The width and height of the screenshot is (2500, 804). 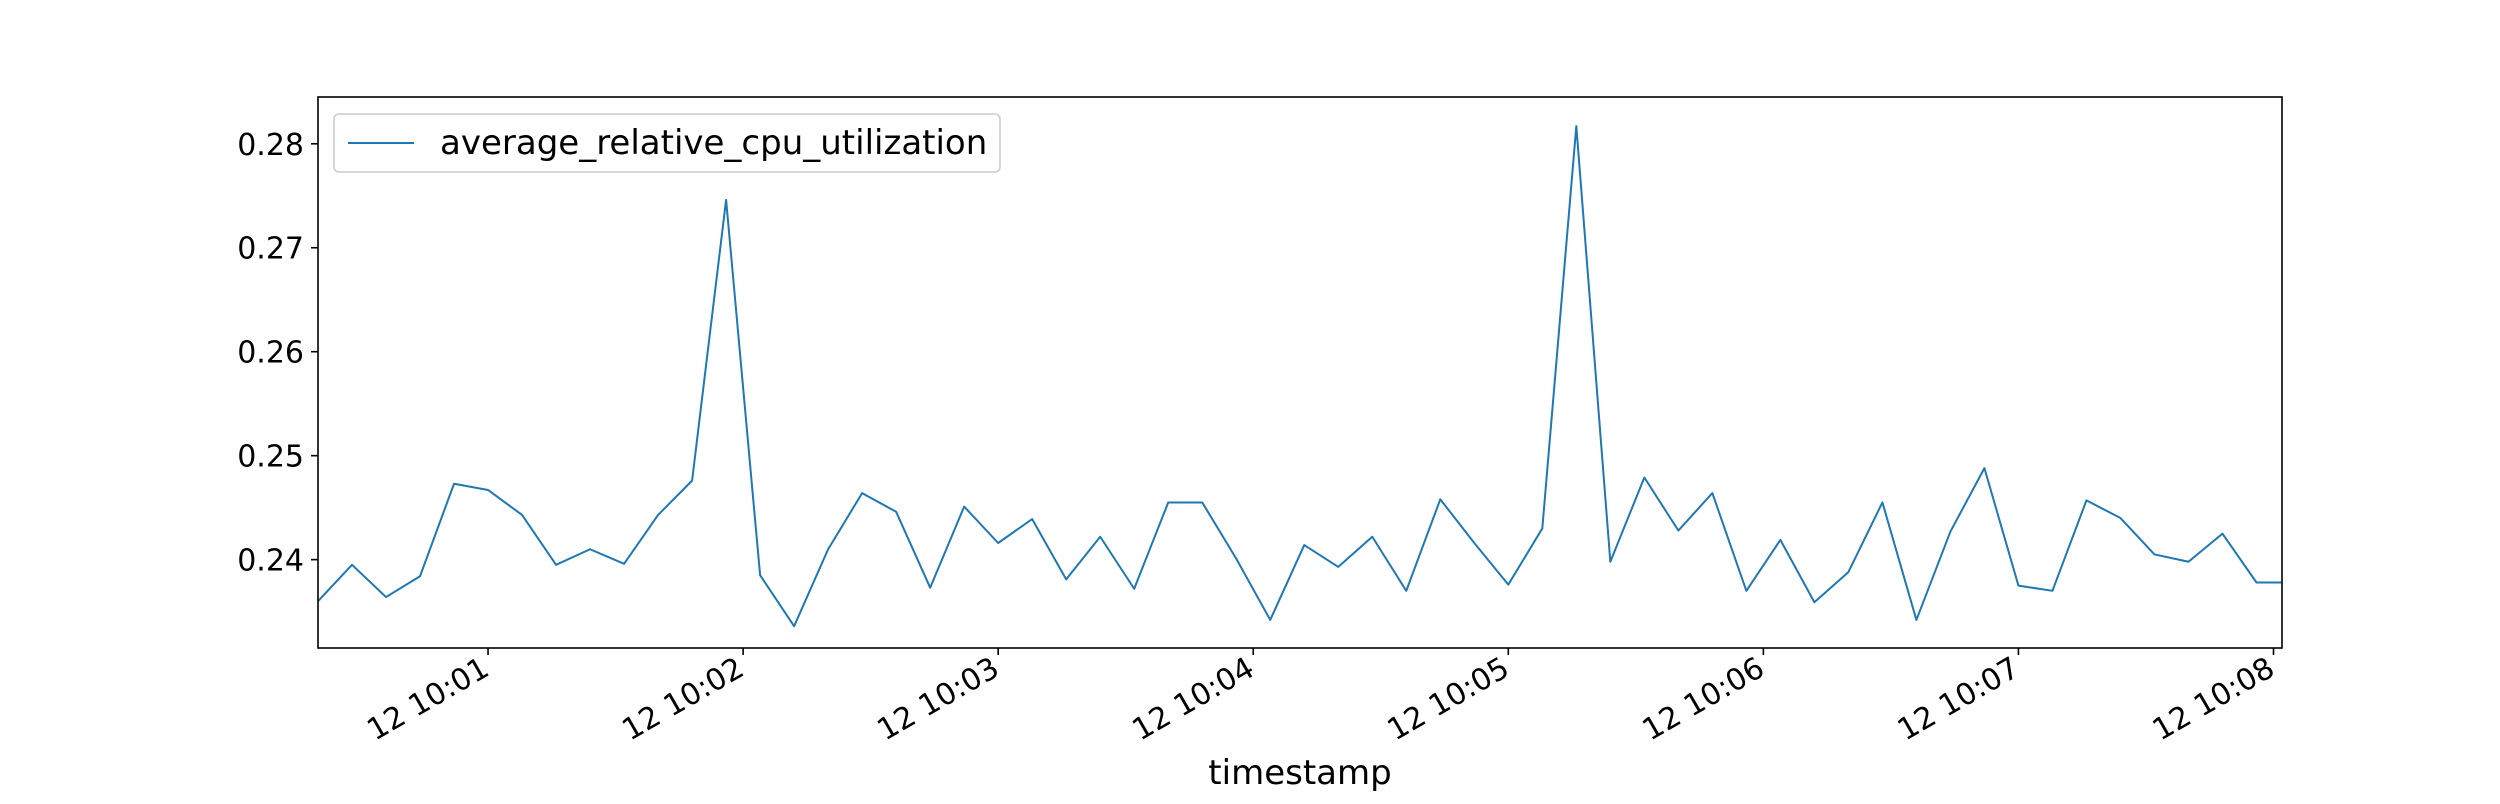 I want to click on y-tick-label: 0.24, so click(x=270, y=561).